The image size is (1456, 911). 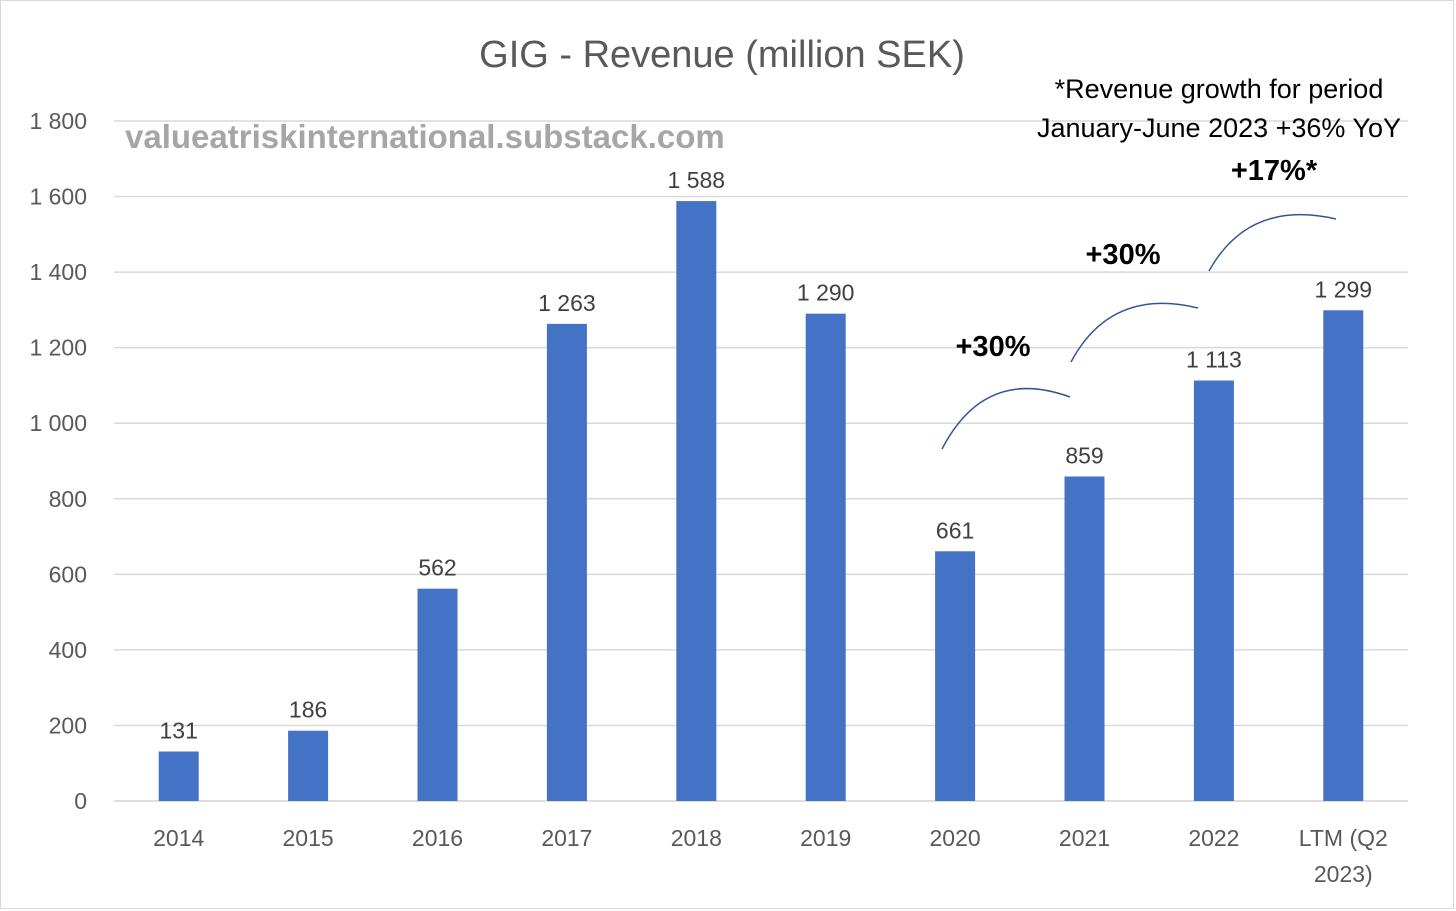 What do you see at coordinates (1123, 255) in the screenshot?
I see `growth-label-2021-2022: +30%` at bounding box center [1123, 255].